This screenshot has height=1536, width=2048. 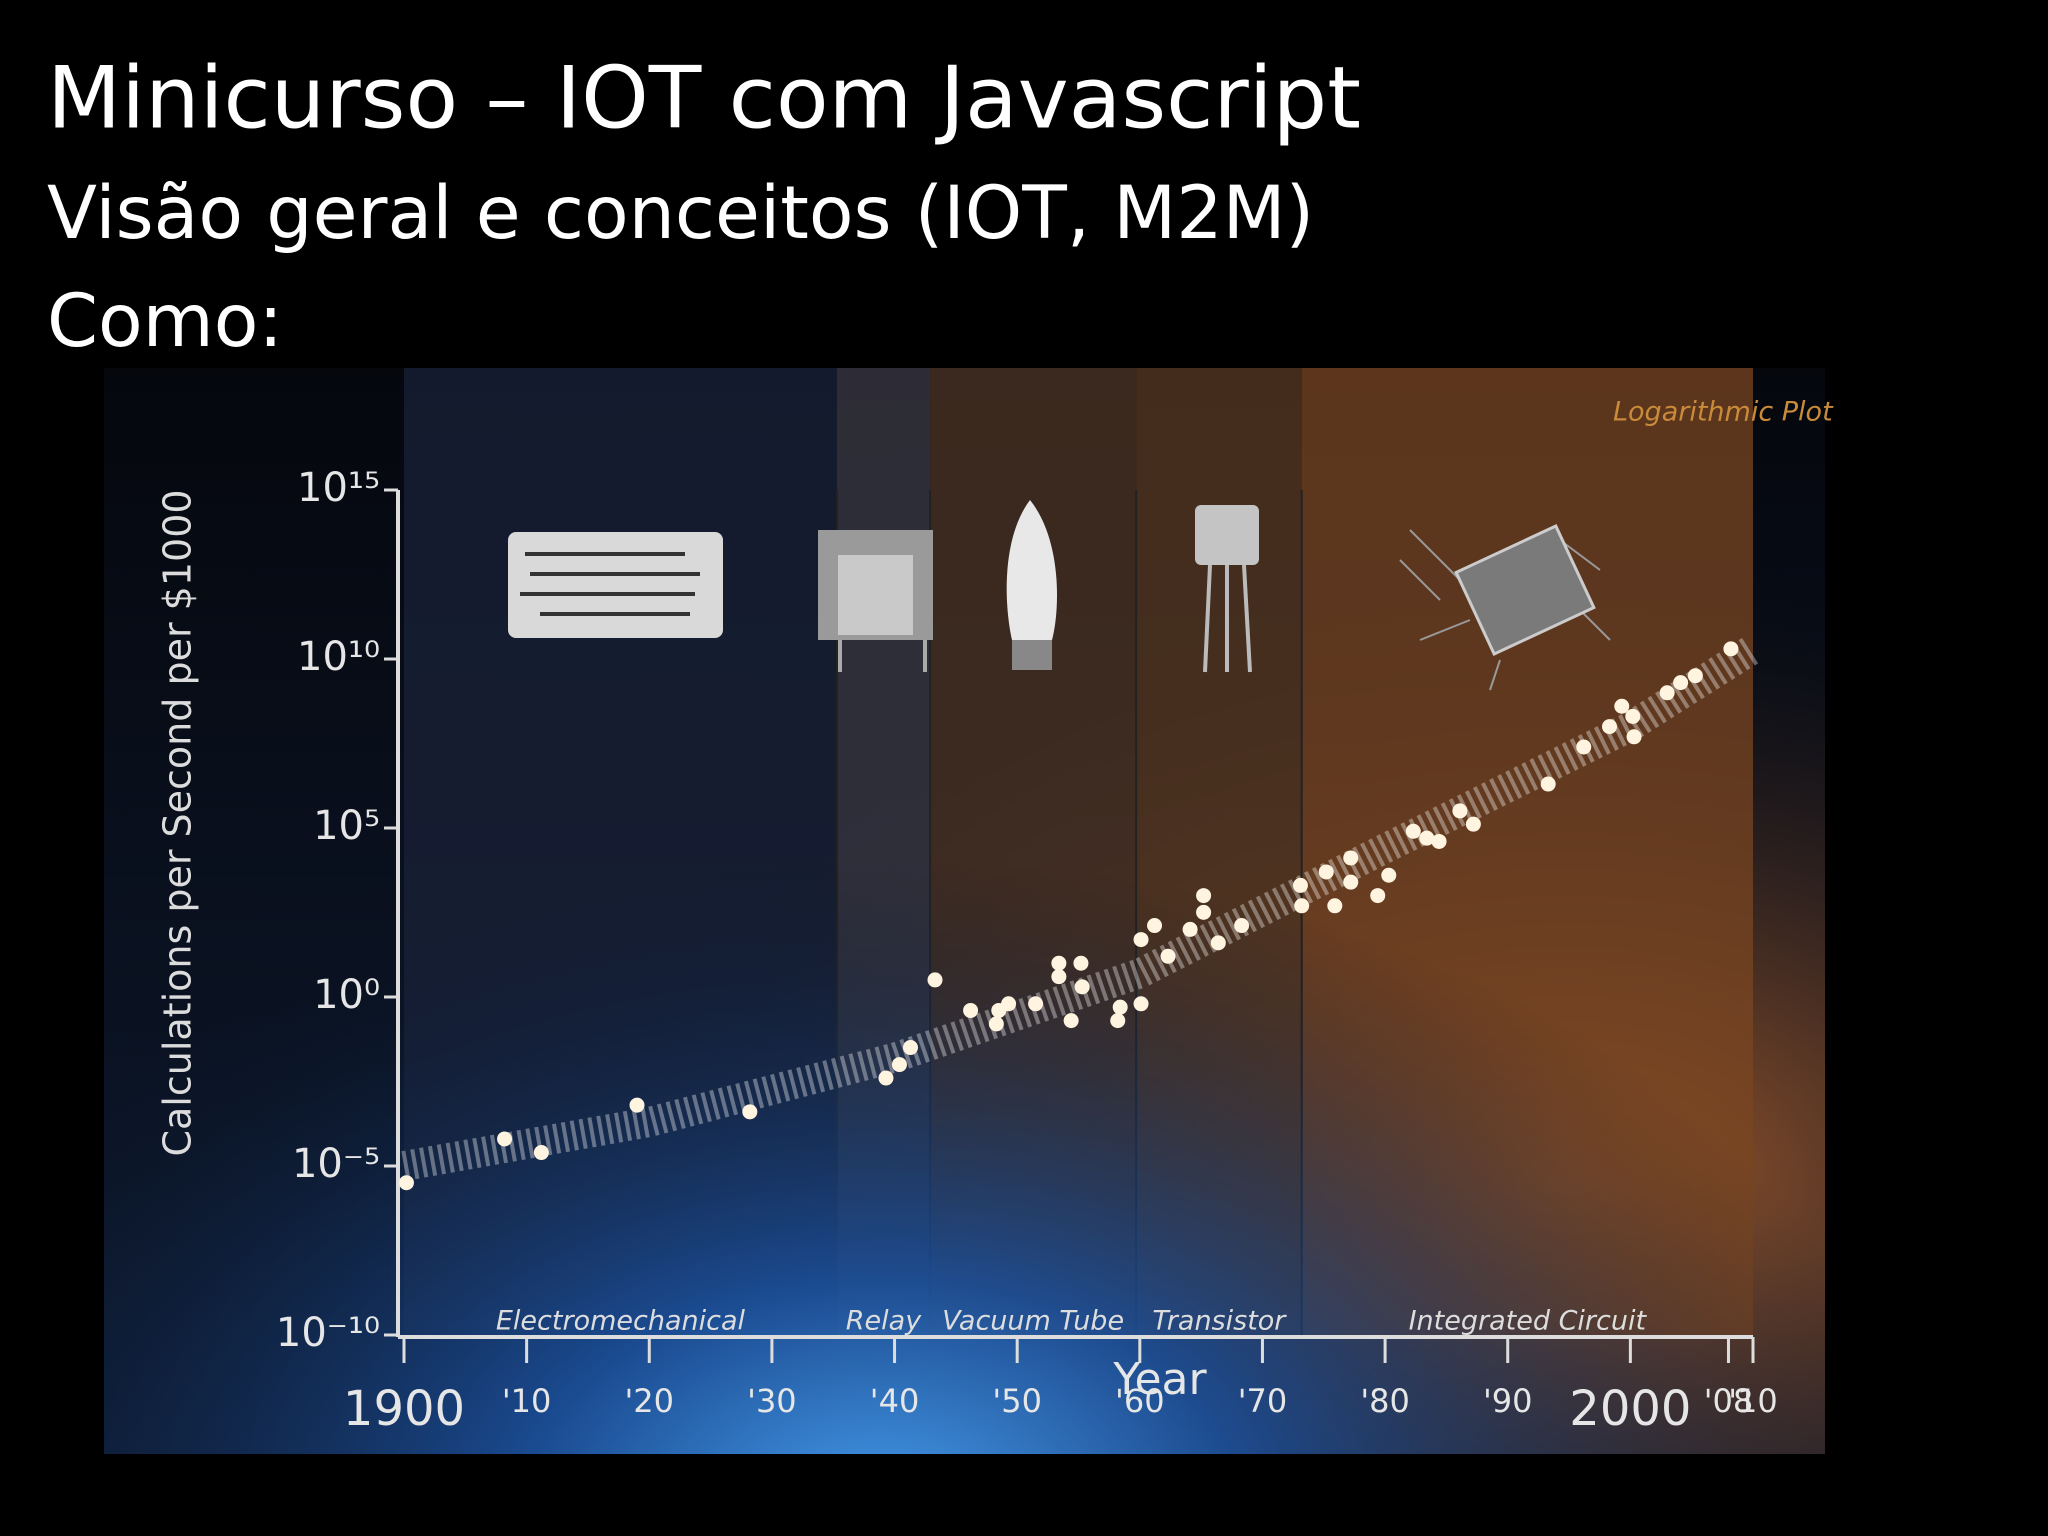 What do you see at coordinates (1385, 1401) in the screenshot?
I see `x-tick-label: '80` at bounding box center [1385, 1401].